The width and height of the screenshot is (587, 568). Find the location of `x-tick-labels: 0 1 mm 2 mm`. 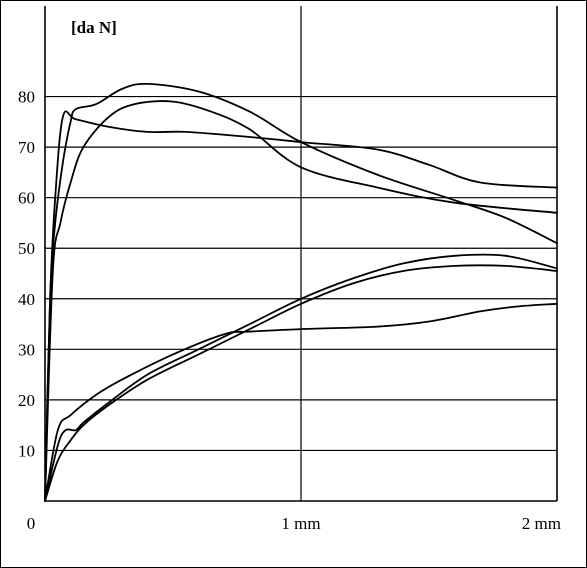

x-tick-labels: 0 1 mm 2 mm is located at coordinates (294, 523).